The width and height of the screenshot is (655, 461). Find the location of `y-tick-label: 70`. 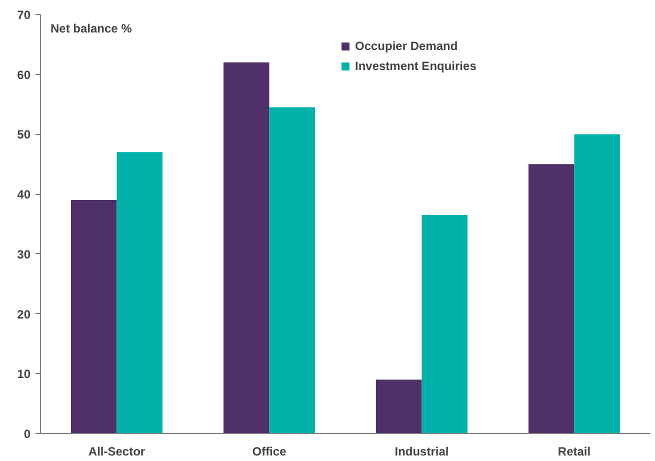

y-tick-label: 70 is located at coordinates (24, 15).